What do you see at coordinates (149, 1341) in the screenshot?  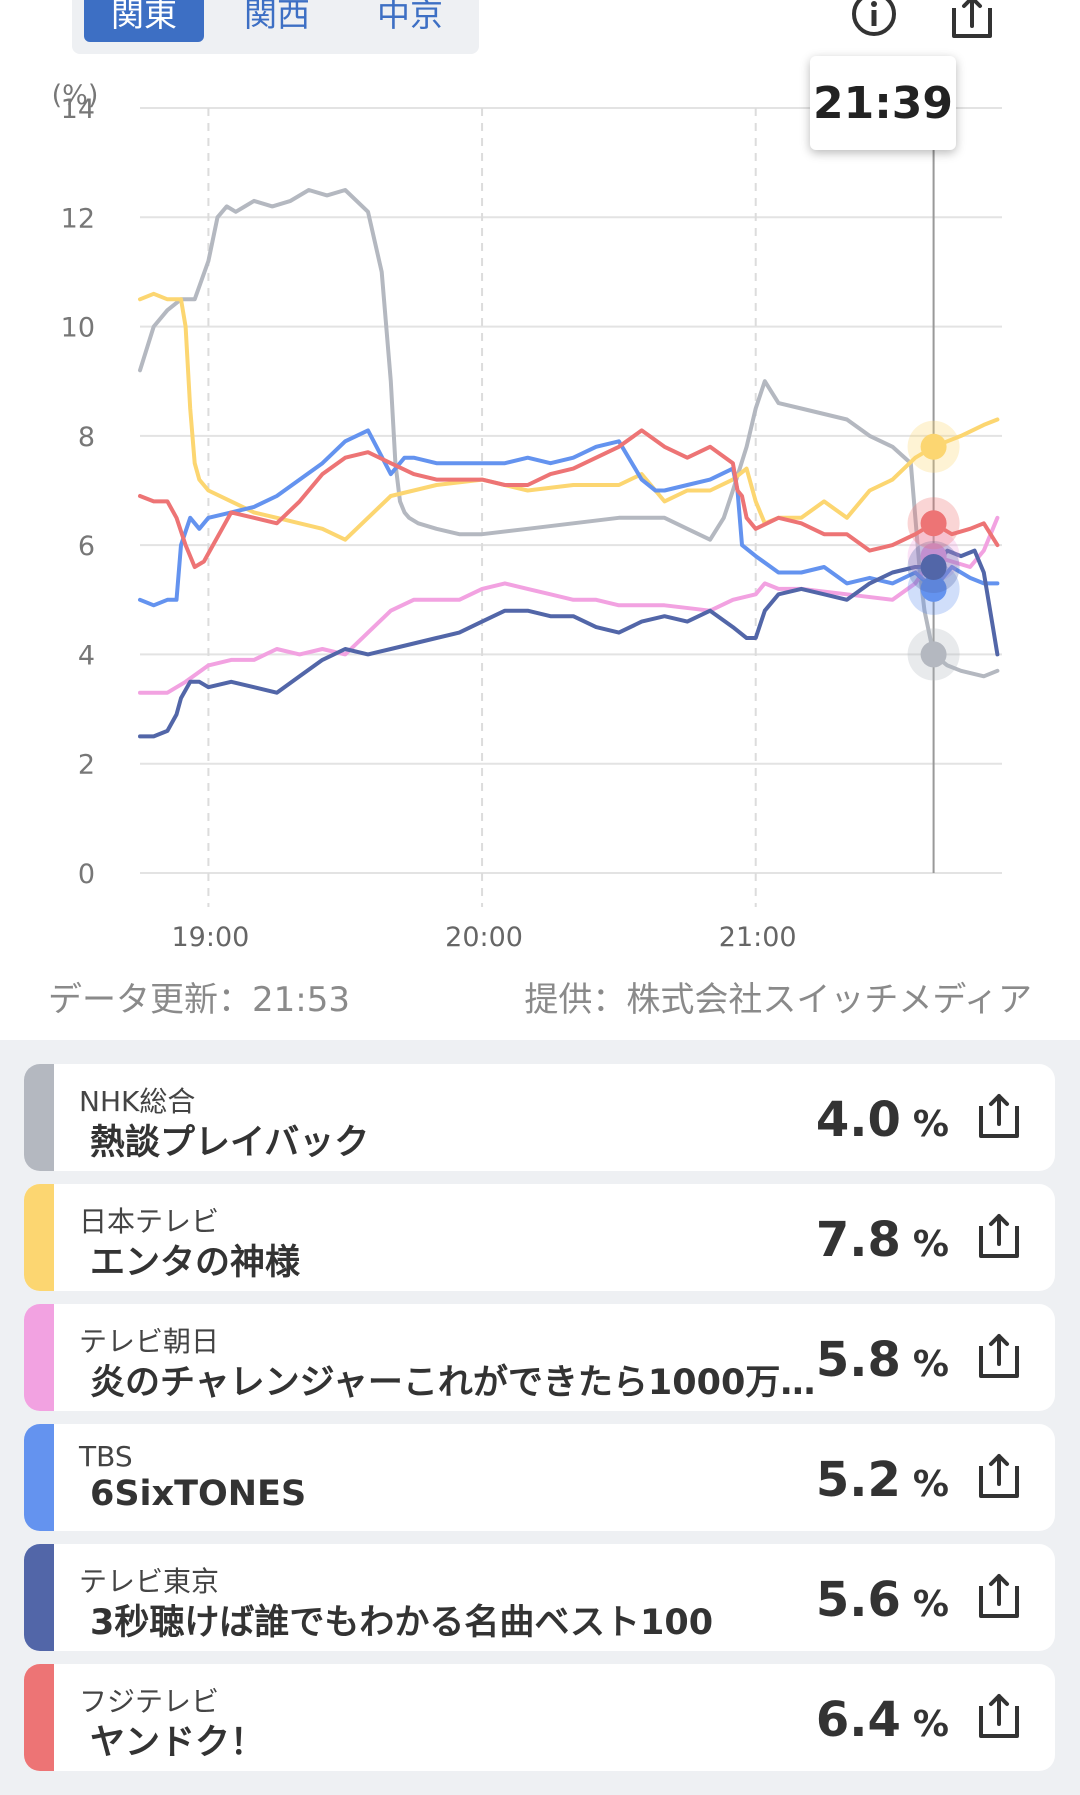 I see `station-name: テレビ朝日` at bounding box center [149, 1341].